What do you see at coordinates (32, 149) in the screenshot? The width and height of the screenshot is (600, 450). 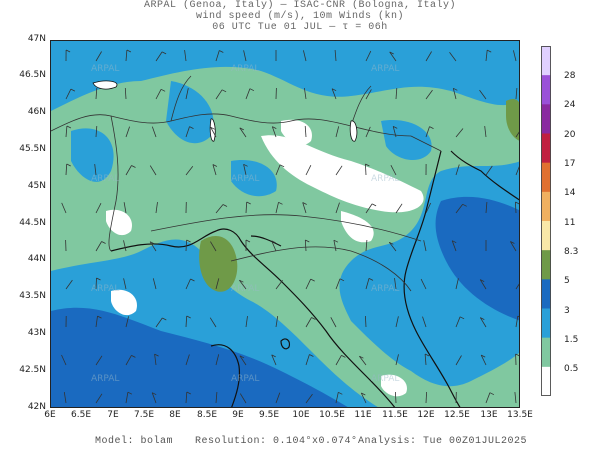 I see `lat-label: 45.5N` at bounding box center [32, 149].